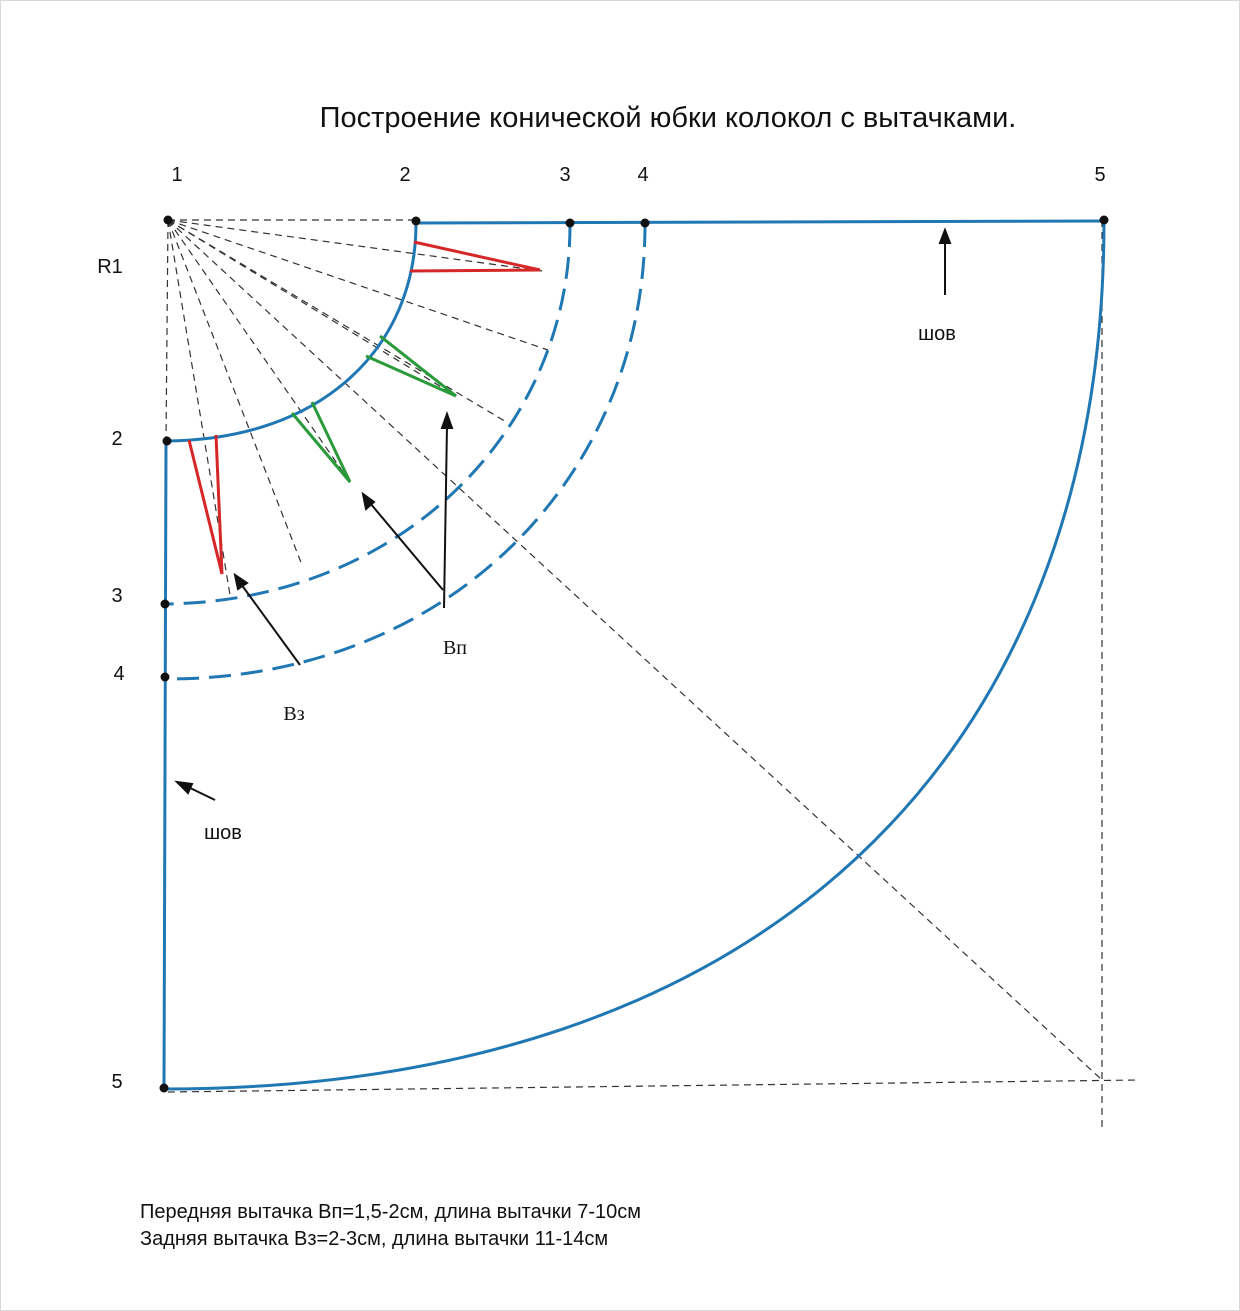 This screenshot has width=1240, height=1311. Describe the element at coordinates (475, 256) in the screenshot. I see `back-dart-top` at that location.